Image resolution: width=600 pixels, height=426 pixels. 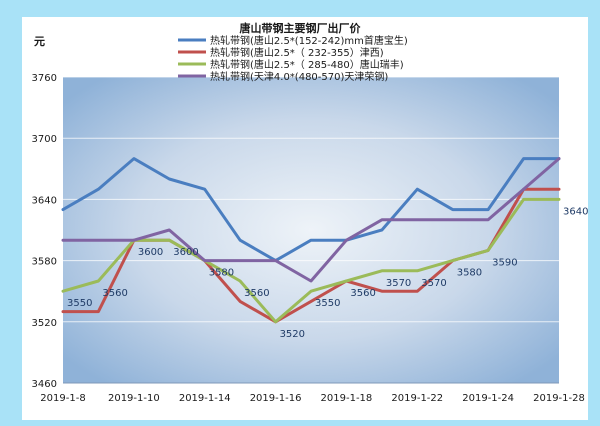 What do you see at coordinates (44, 384) in the screenshot?
I see `y-tick-label: 3460` at bounding box center [44, 384].